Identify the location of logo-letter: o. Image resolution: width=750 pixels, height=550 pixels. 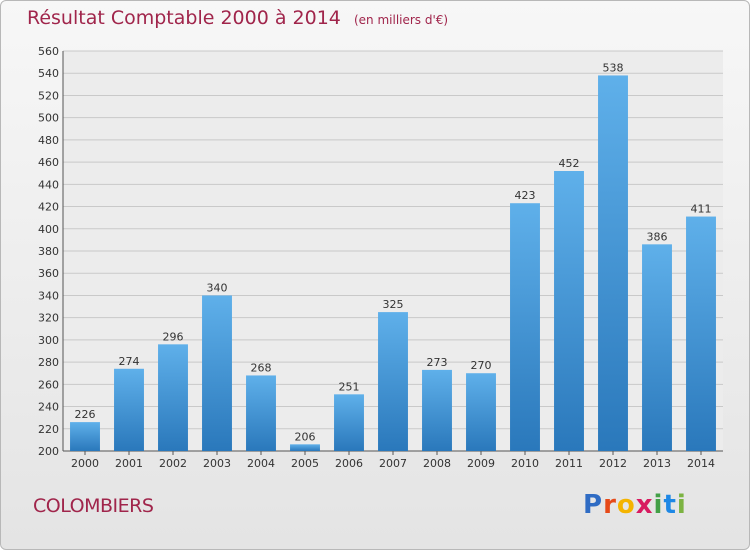
(626, 505).